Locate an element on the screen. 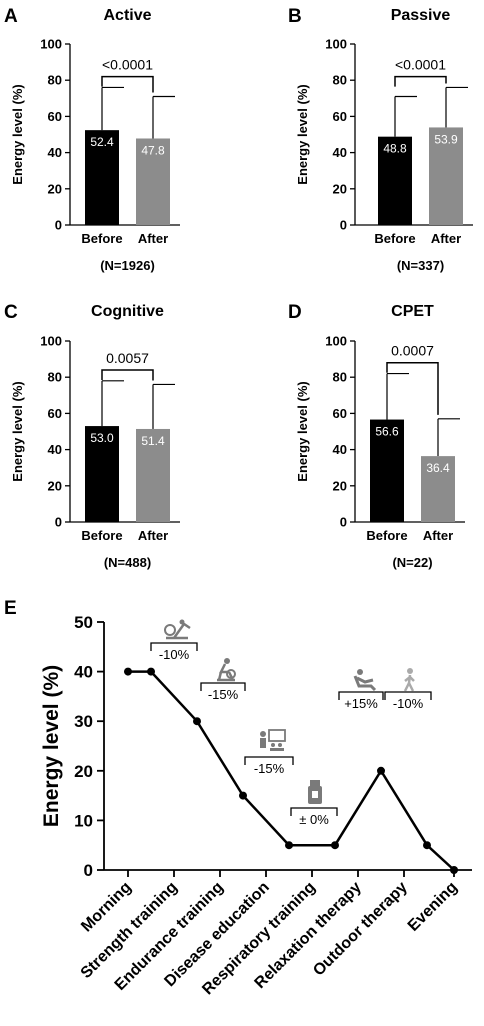 This screenshot has height=1026, width=484. bar-value-label: 48.8 is located at coordinates (395, 149).